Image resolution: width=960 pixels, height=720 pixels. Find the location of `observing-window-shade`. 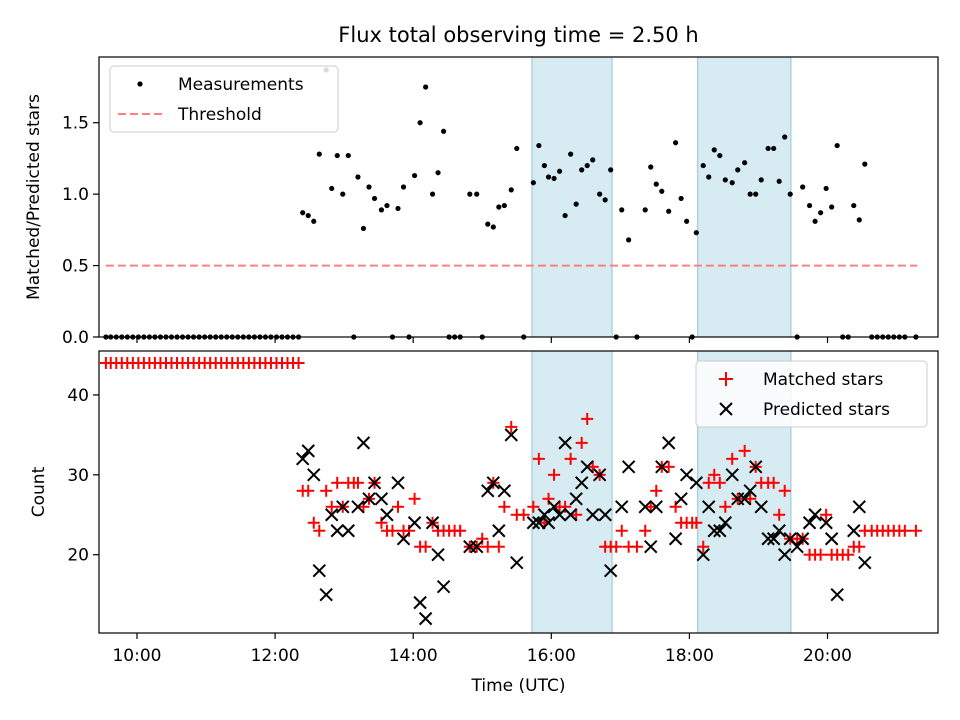

observing-window-shade is located at coordinates (572, 492).